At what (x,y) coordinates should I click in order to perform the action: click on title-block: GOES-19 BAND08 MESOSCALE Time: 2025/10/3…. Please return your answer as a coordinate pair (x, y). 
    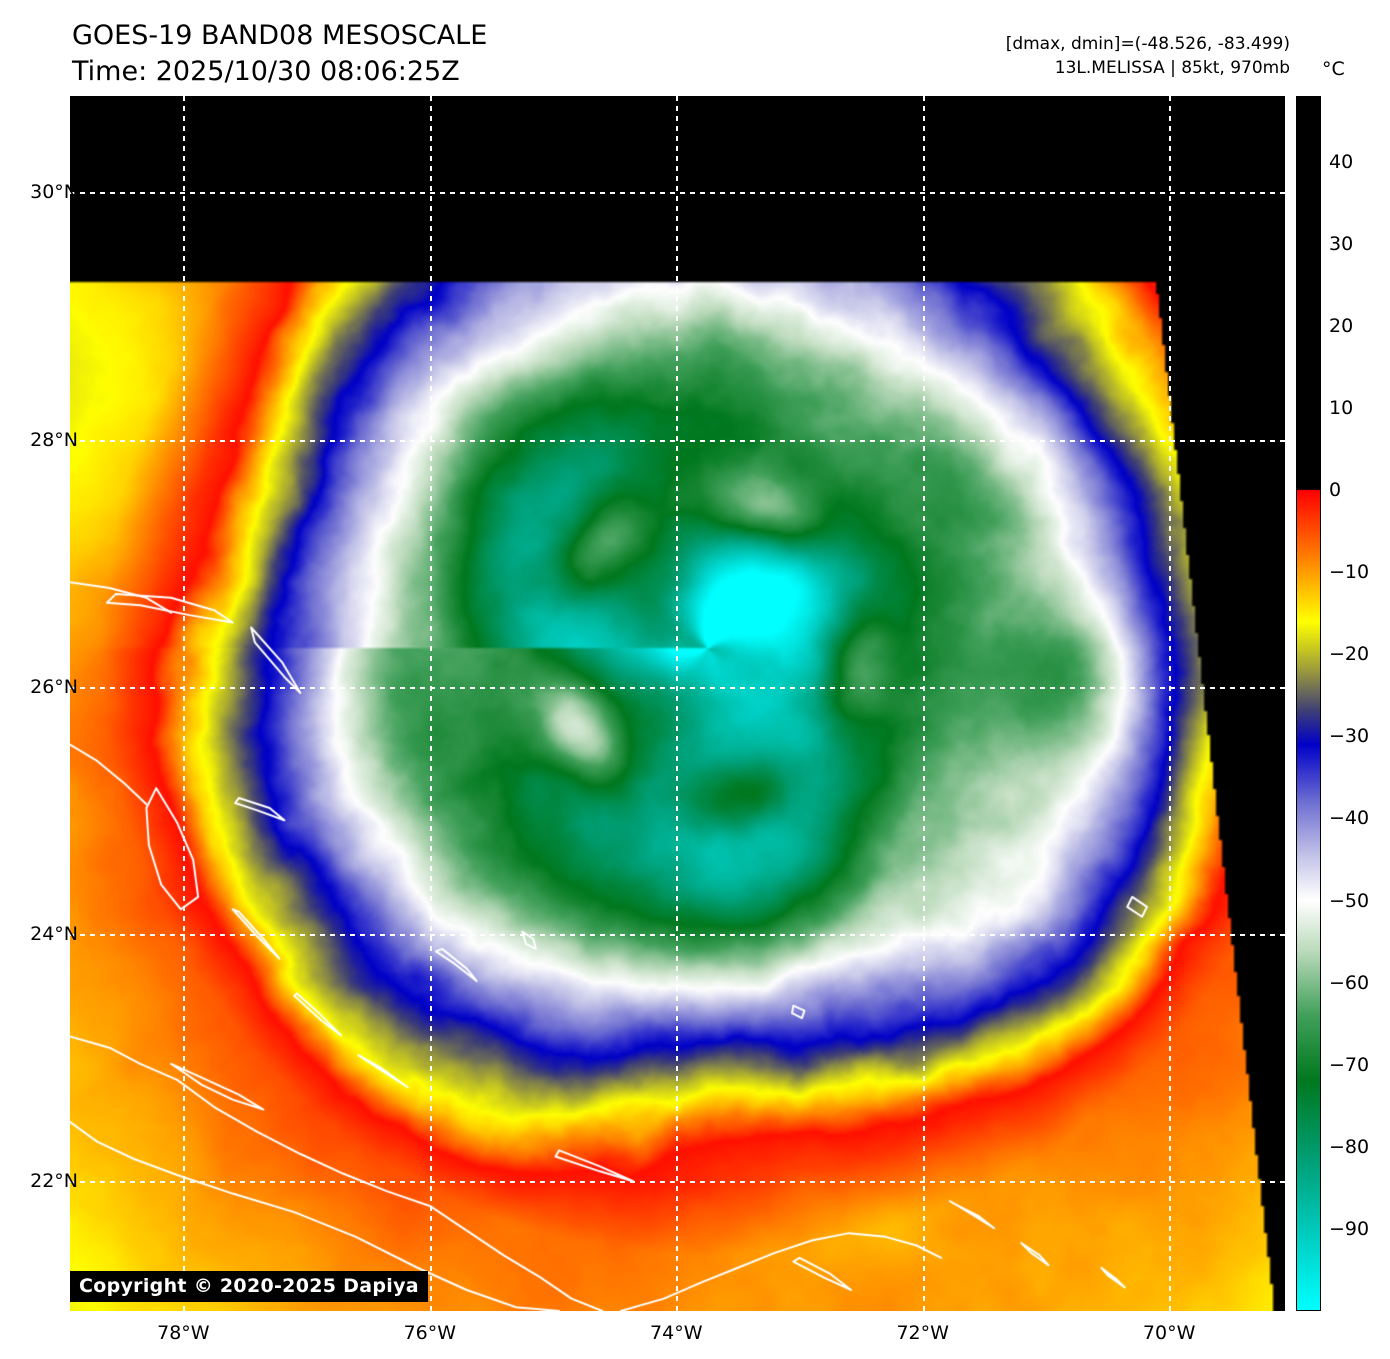
    Looking at the image, I should click on (279, 54).